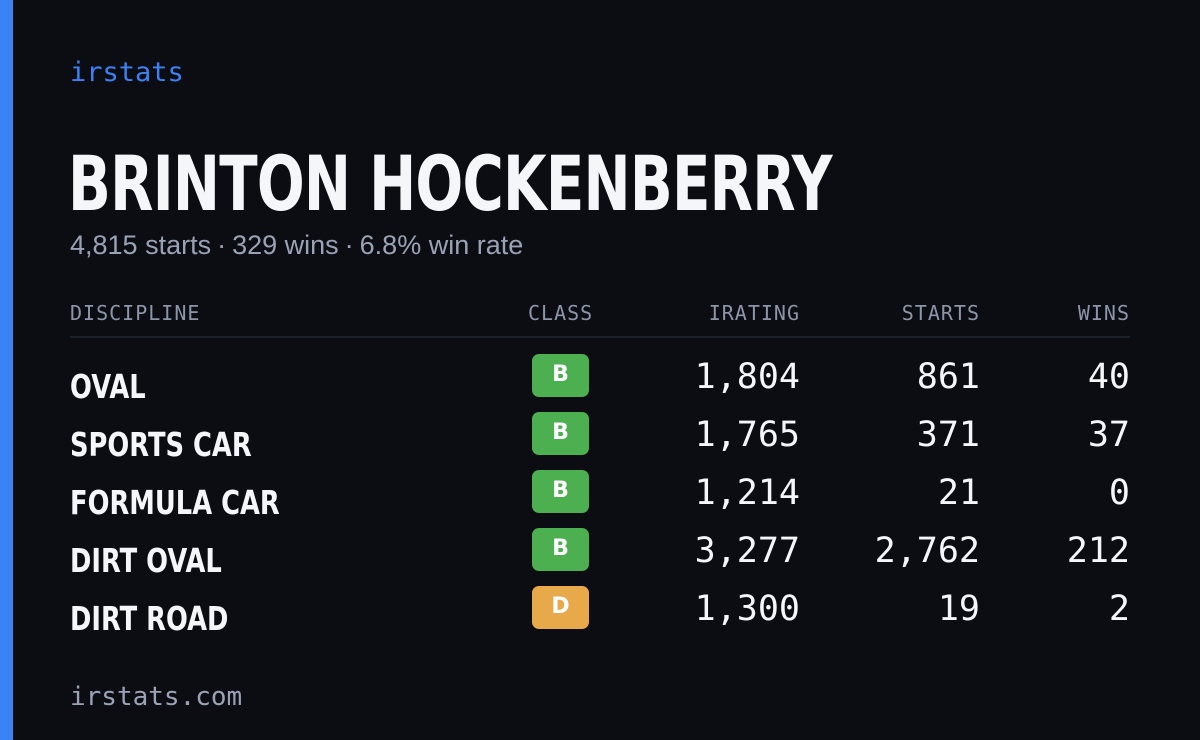  Describe the element at coordinates (958, 609) in the screenshot. I see `starts-value: 19` at that location.